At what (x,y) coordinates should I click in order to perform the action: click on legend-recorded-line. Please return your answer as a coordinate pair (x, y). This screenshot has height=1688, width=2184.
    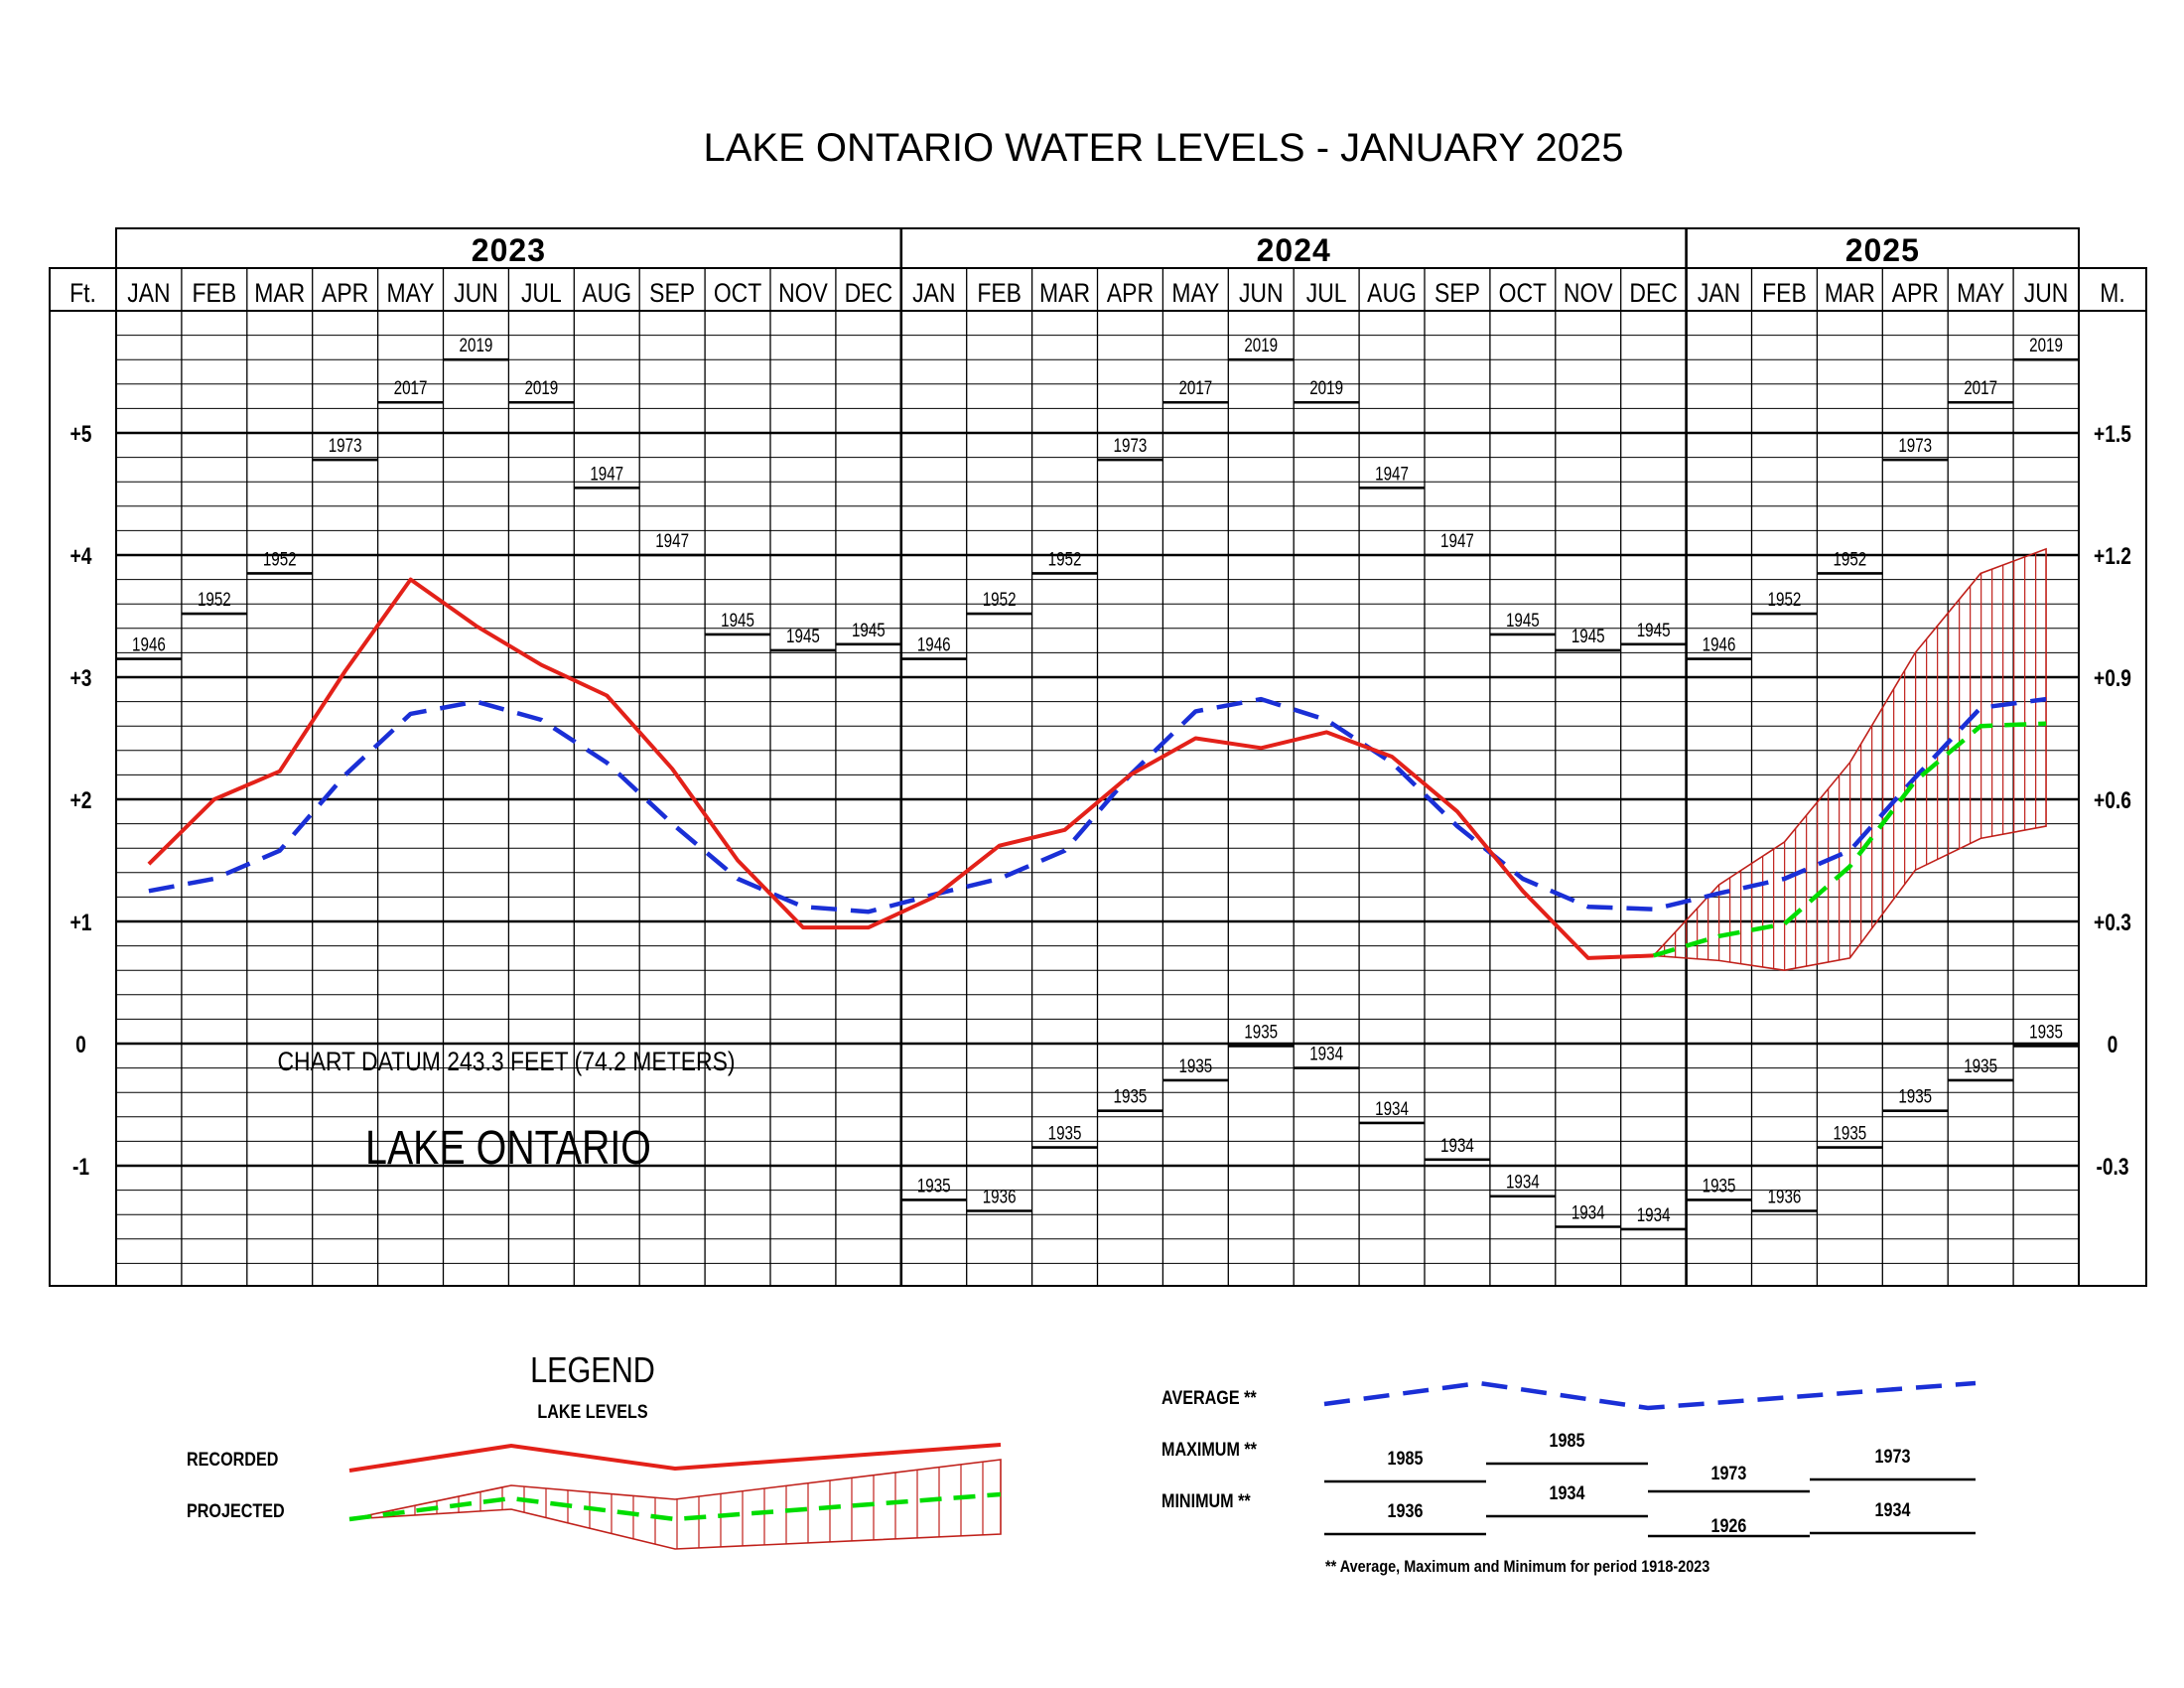
    Looking at the image, I should click on (675, 1458).